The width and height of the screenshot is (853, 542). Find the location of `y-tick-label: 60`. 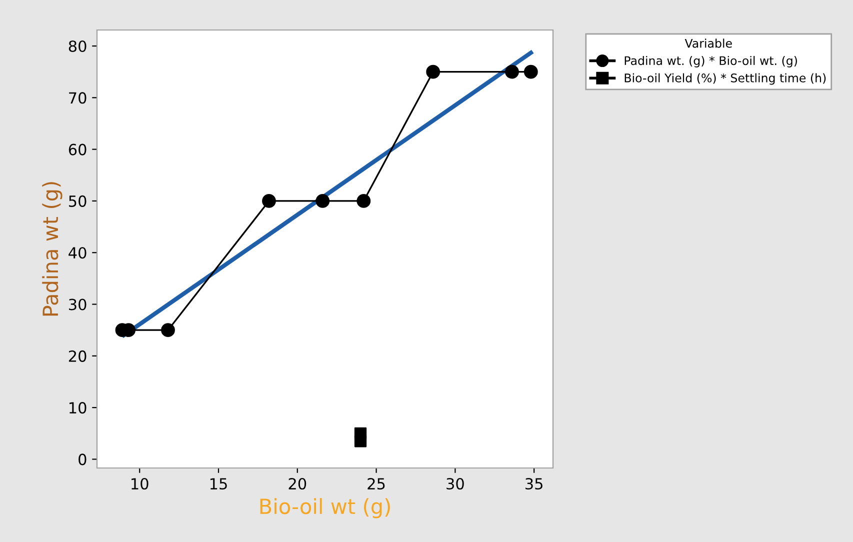

y-tick-label: 60 is located at coordinates (77, 150).